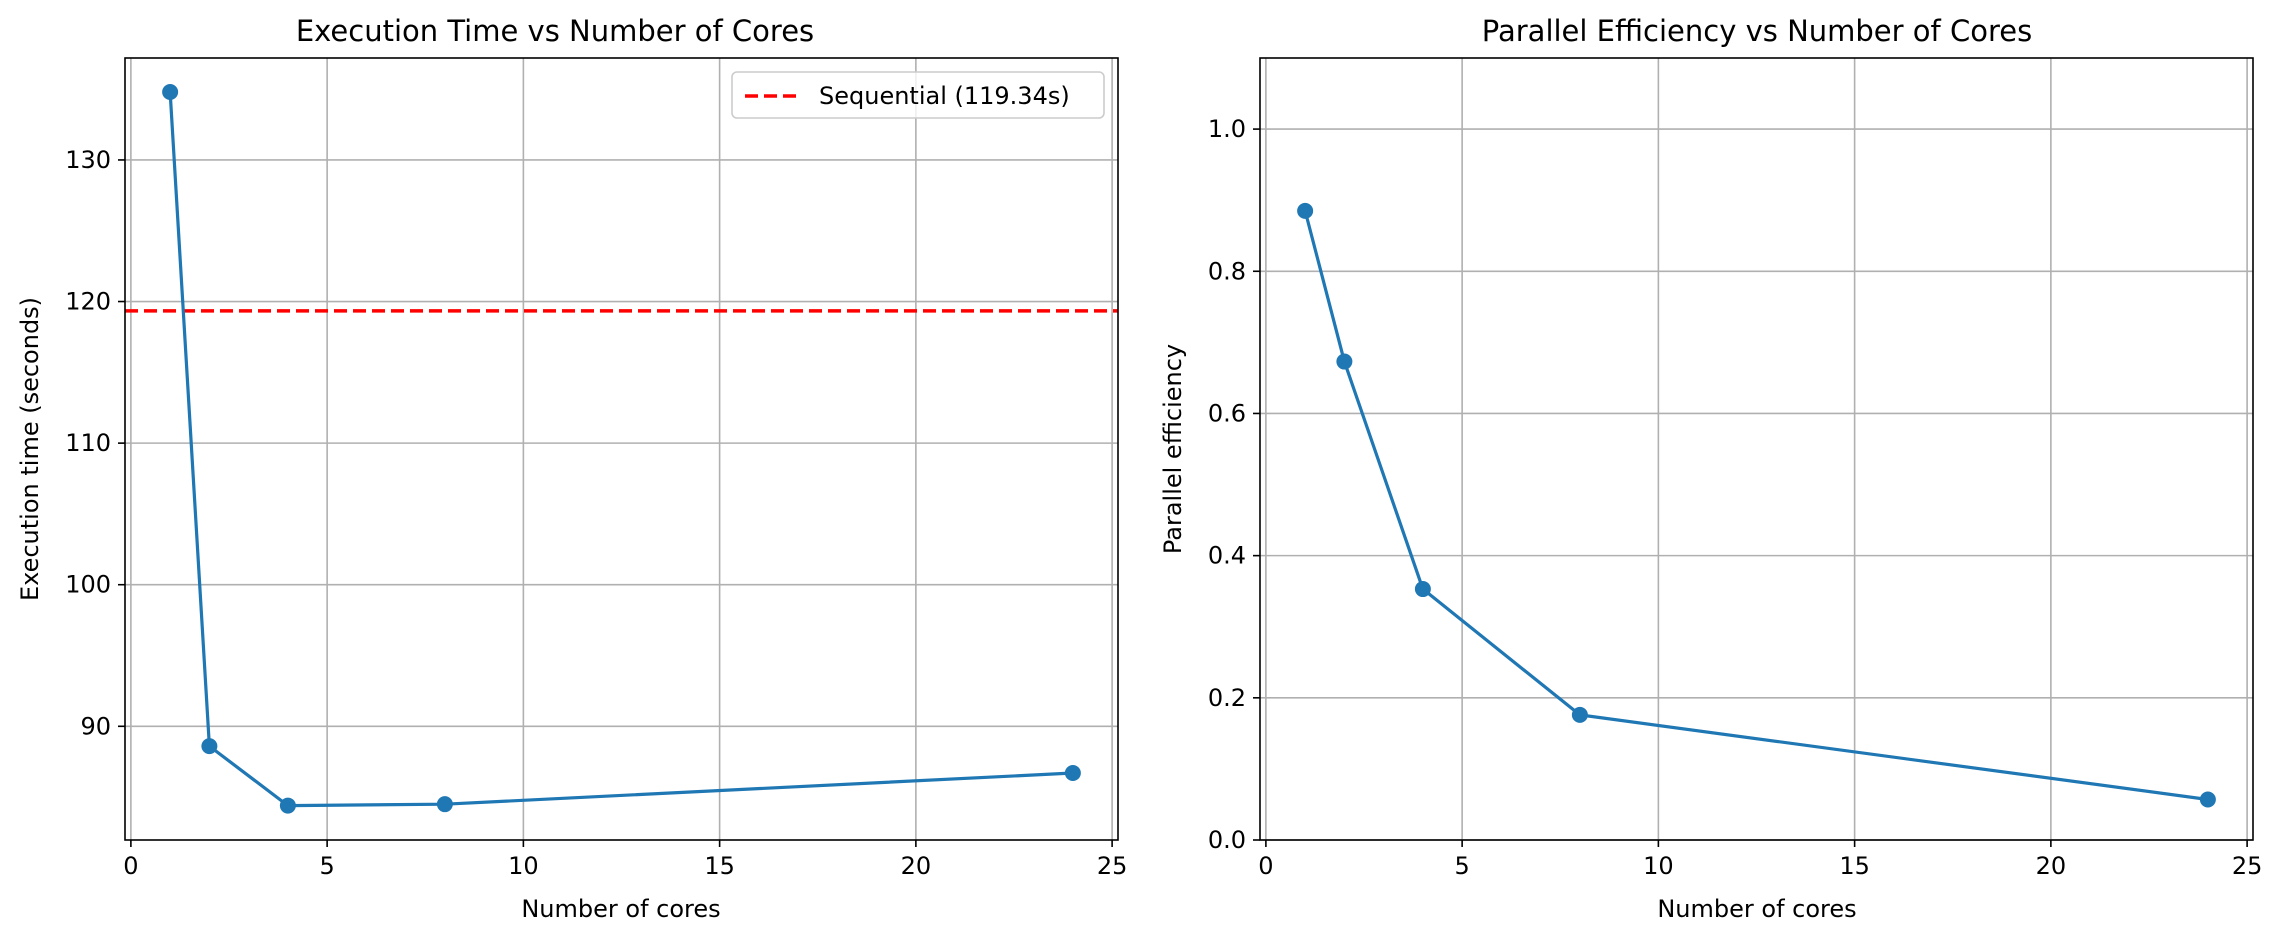 The width and height of the screenshot is (2283, 940). Describe the element at coordinates (1227, 271) in the screenshot. I see `y-tick-label: 0.8` at that location.